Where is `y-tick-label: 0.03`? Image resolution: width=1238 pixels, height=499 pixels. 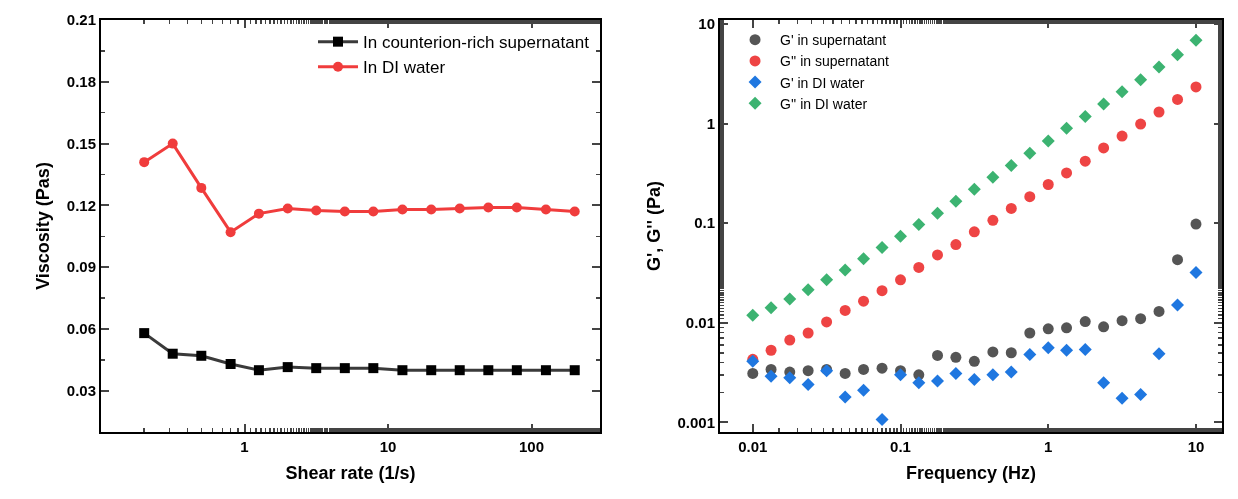 y-tick-label: 0.03 is located at coordinates (81, 391).